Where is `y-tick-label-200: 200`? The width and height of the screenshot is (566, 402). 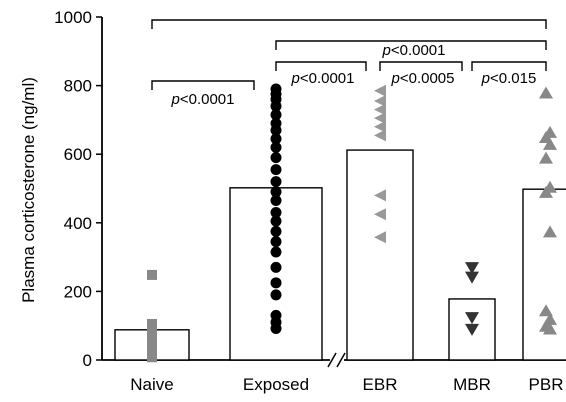
y-tick-label-200: 200 is located at coordinates (78, 291).